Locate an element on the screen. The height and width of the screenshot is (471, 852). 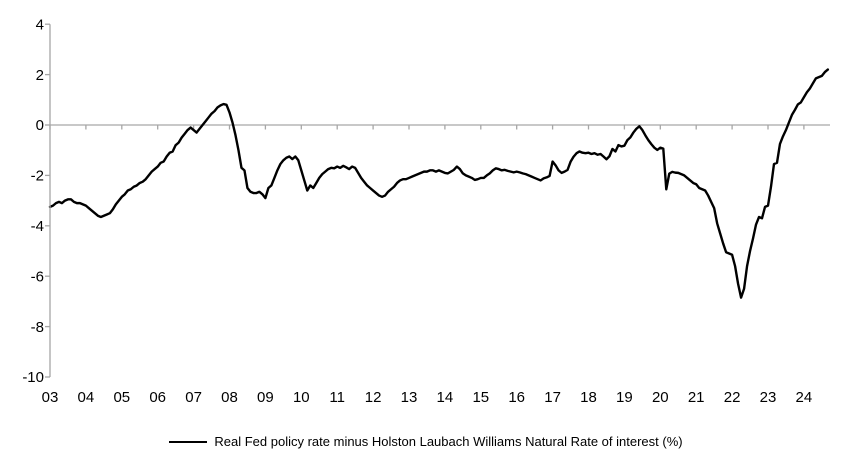
x-tick-label: 18 is located at coordinates (588, 397).